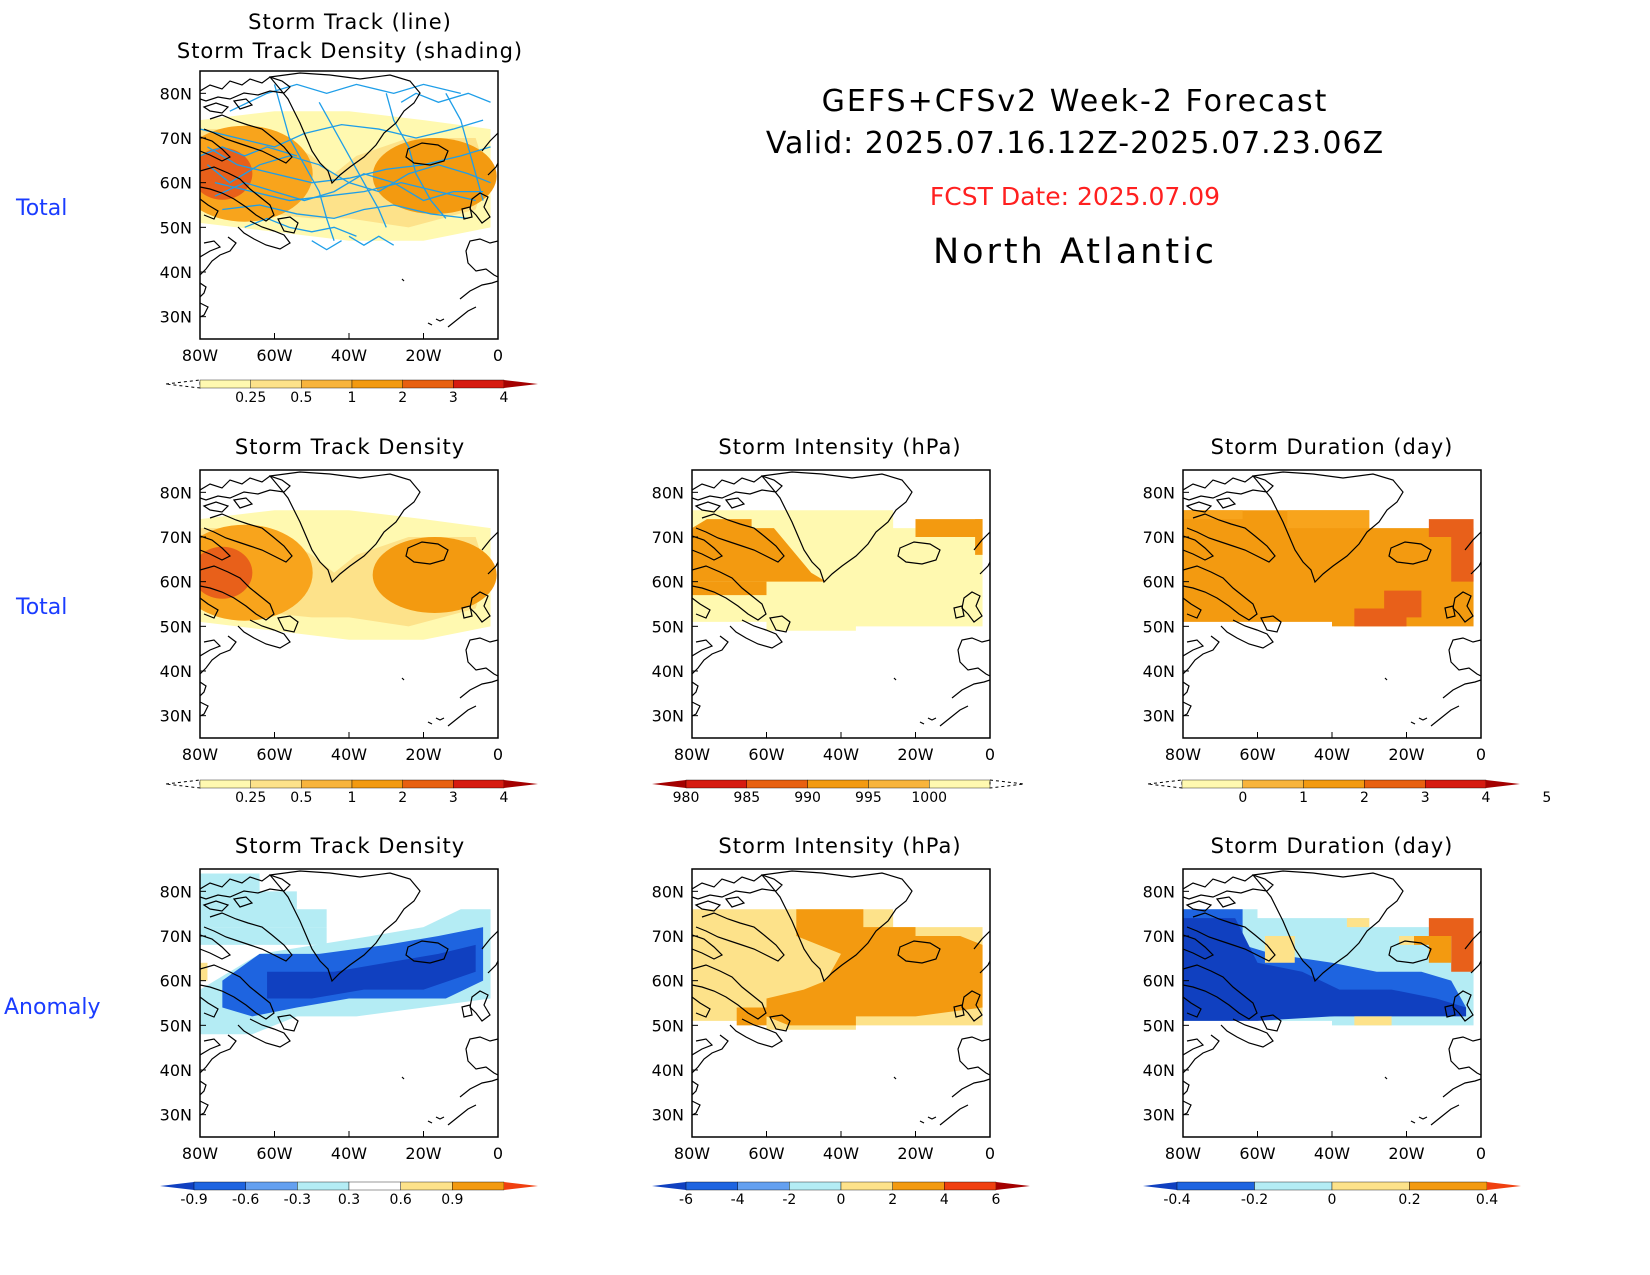 Image resolution: width=1650 pixels, height=1275 pixels. What do you see at coordinates (686, 798) in the screenshot?
I see `colorbar-label: 980` at bounding box center [686, 798].